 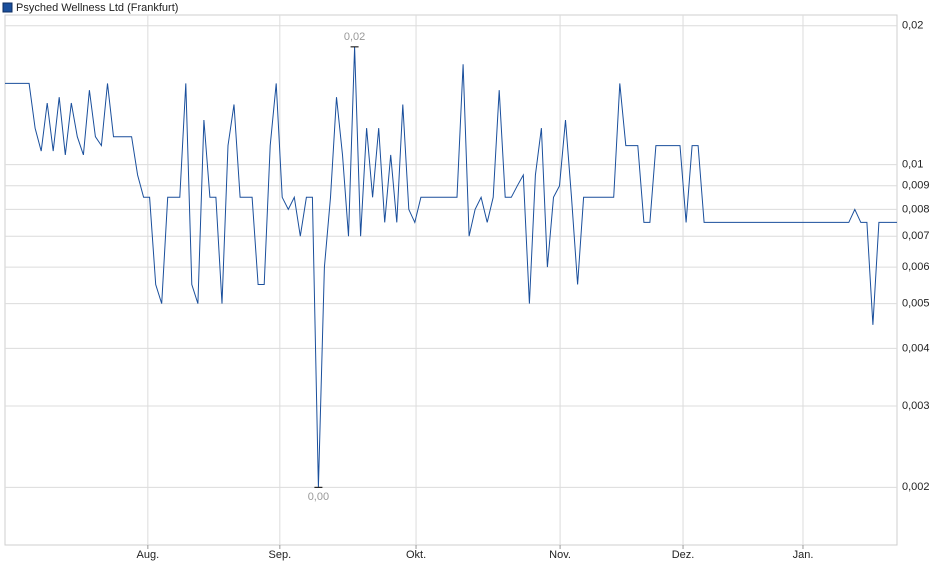 What do you see at coordinates (318, 497) in the screenshot?
I see `min-label: 0,00` at bounding box center [318, 497].